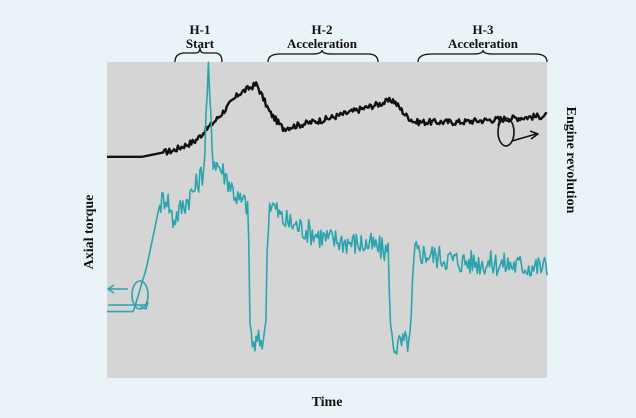  I want to click on phase-h2-name: Acceleration, so click(322, 43).